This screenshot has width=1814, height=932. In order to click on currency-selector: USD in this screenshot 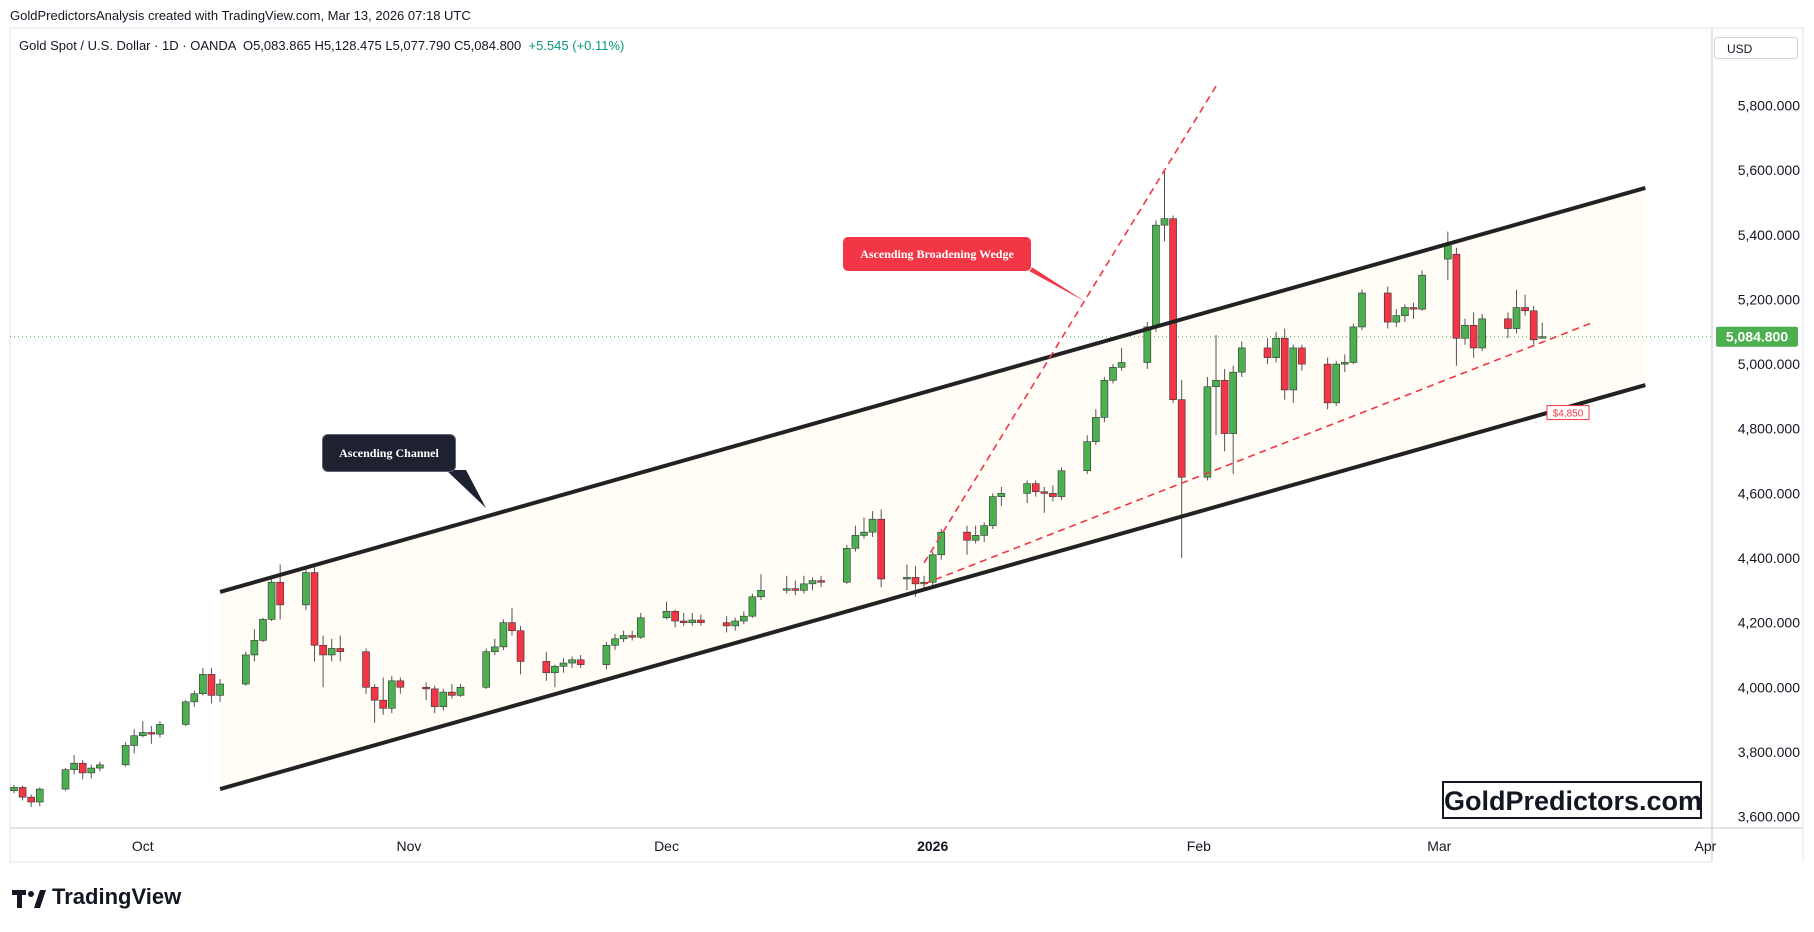, I will do `click(1756, 48)`.